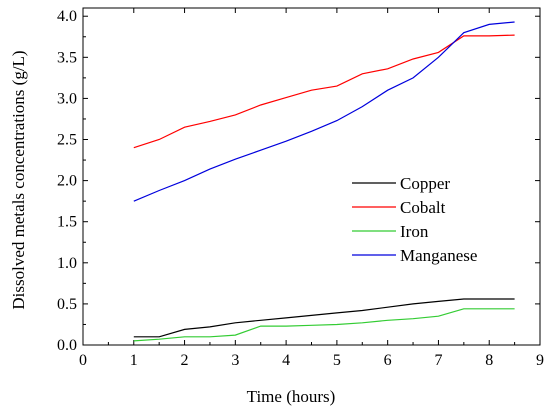  Describe the element at coordinates (67, 181) in the screenshot. I see `y-tick-label: 2.0` at that location.